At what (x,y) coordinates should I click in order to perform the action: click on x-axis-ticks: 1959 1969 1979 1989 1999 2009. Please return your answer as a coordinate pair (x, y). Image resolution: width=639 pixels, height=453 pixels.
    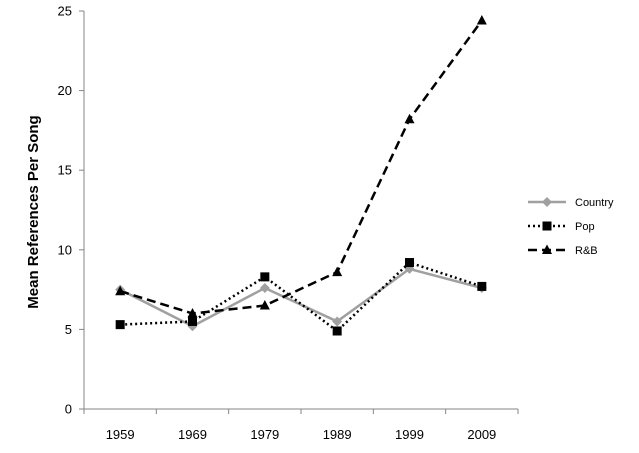
    Looking at the image, I should click on (301, 425).